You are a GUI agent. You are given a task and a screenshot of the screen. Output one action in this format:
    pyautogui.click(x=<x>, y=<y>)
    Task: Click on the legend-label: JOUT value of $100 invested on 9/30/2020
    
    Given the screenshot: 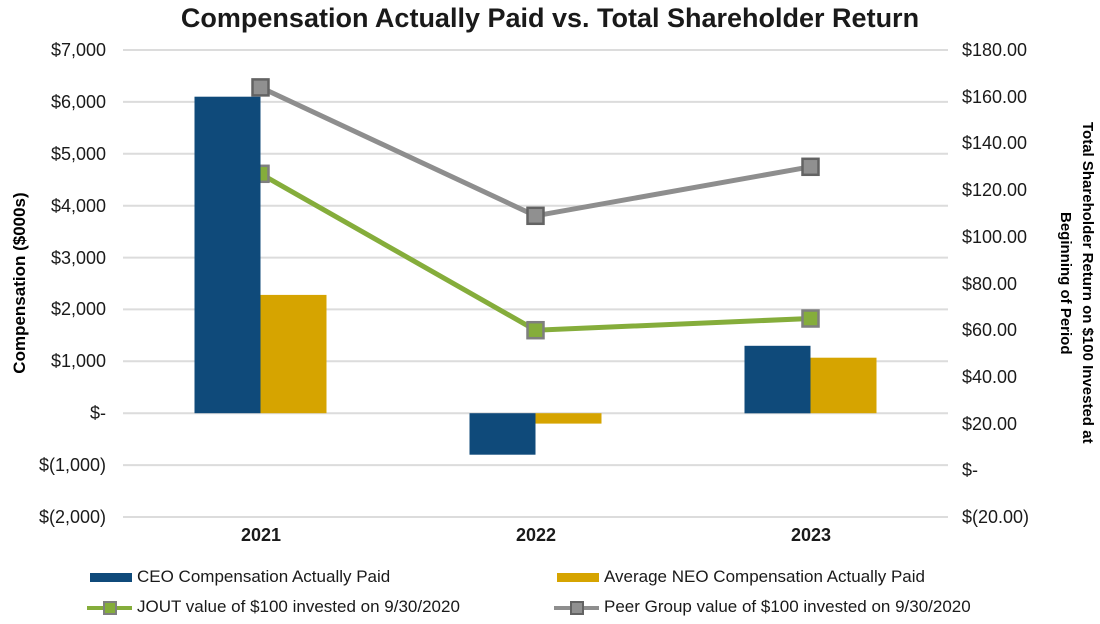 What is the action you would take?
    pyautogui.click(x=298, y=606)
    